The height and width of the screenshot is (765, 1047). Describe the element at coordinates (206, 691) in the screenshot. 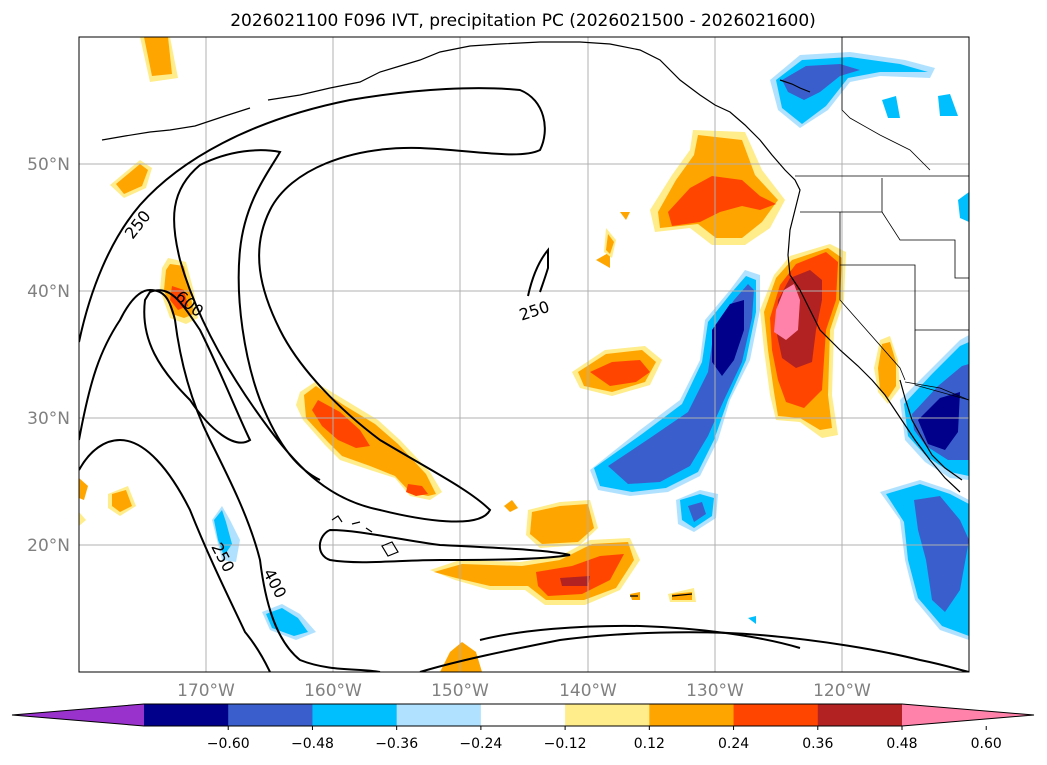

I see `x-tick-label: 170°W` at that location.